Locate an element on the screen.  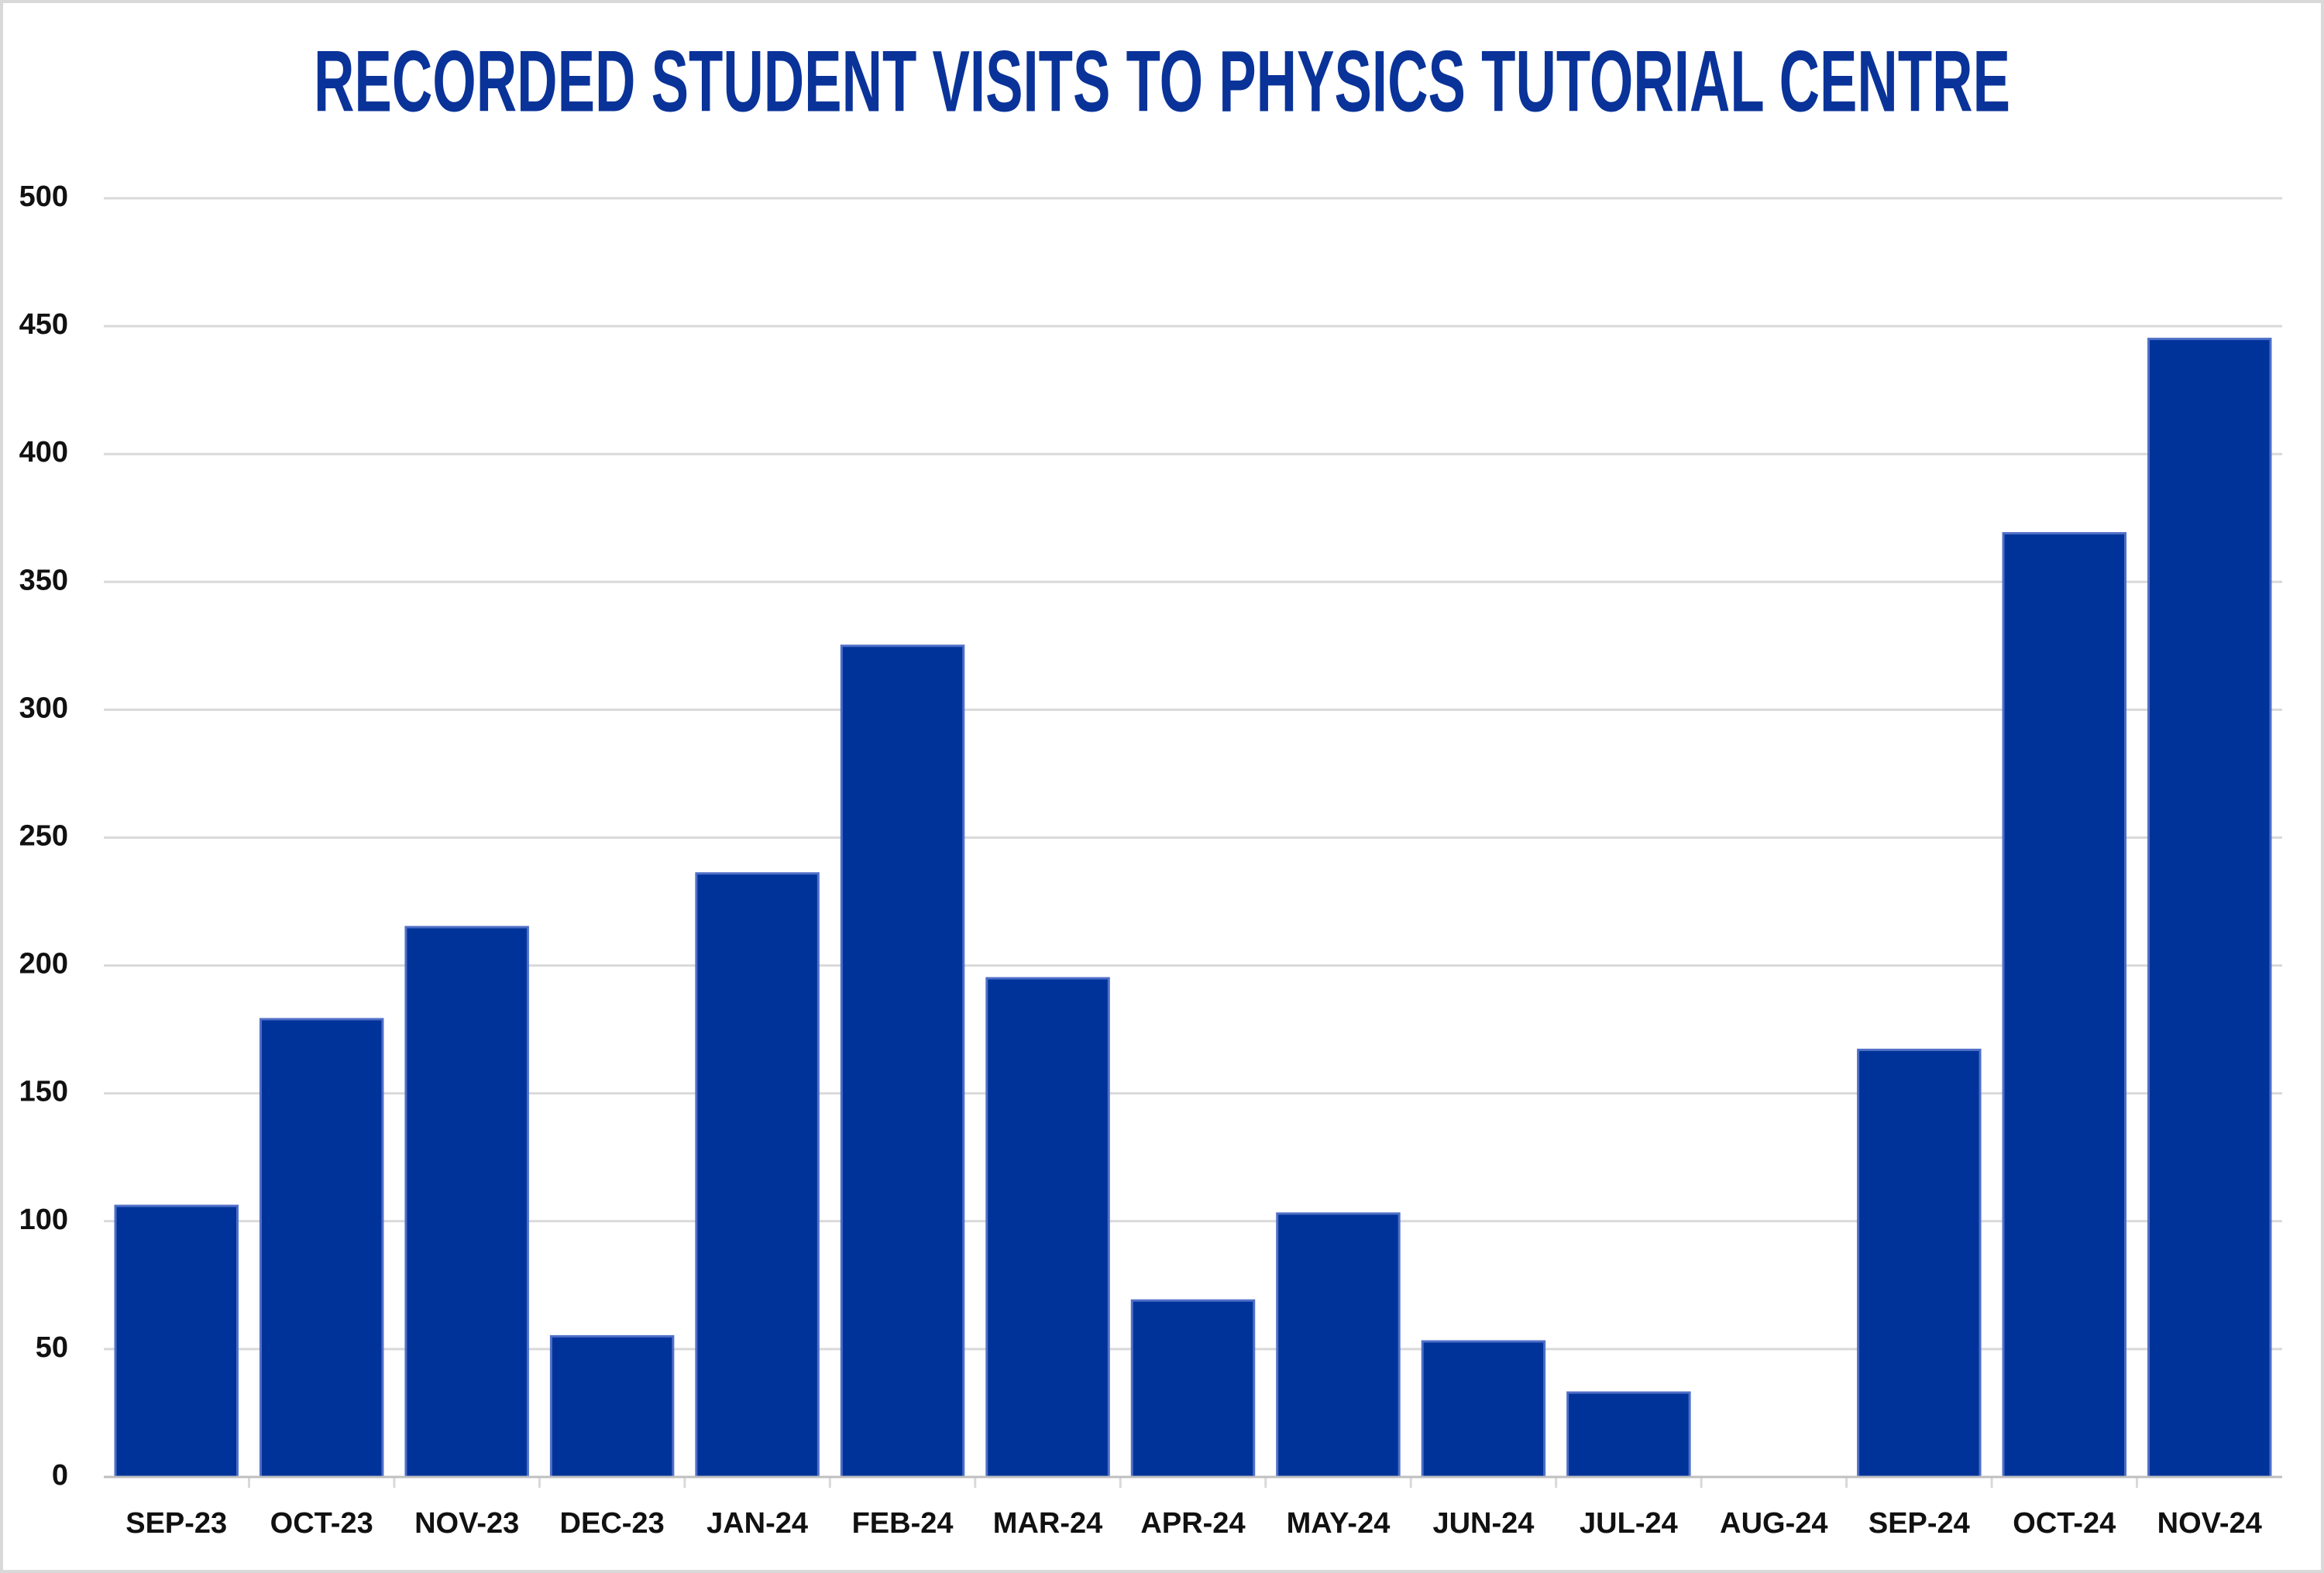
x-tick-label: SEP-24 is located at coordinates (1919, 1523).